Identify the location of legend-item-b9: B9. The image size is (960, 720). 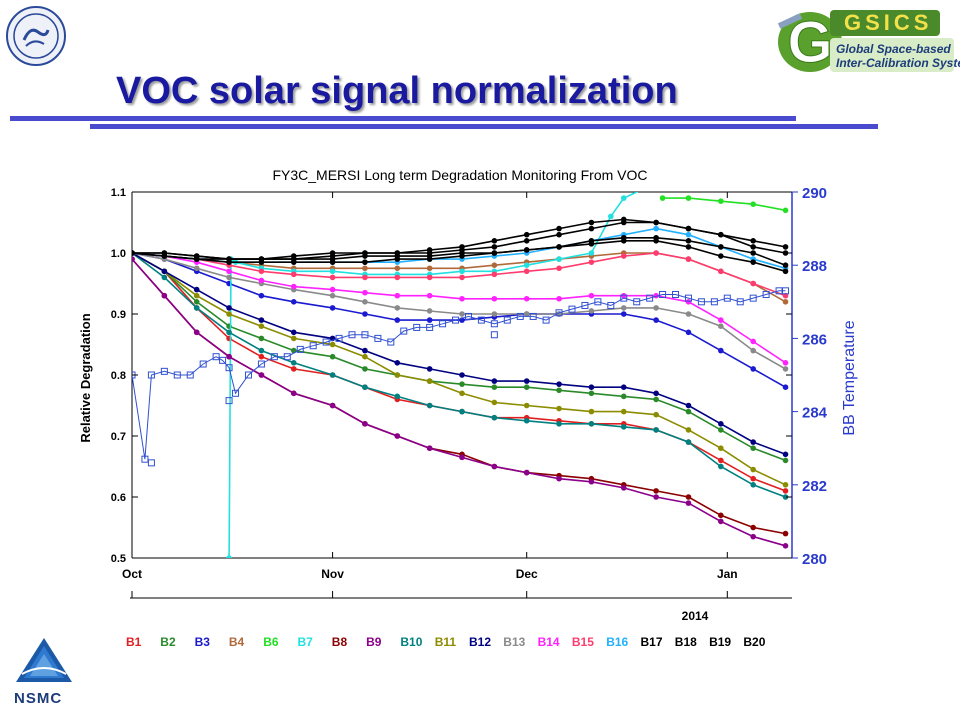
(374, 642).